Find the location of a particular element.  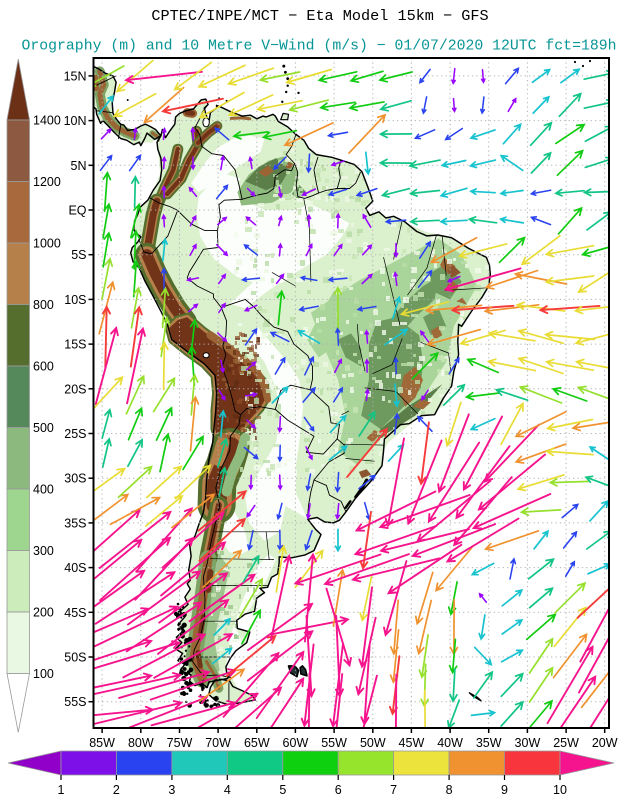

svg-text: 20W is located at coordinates (605, 743).